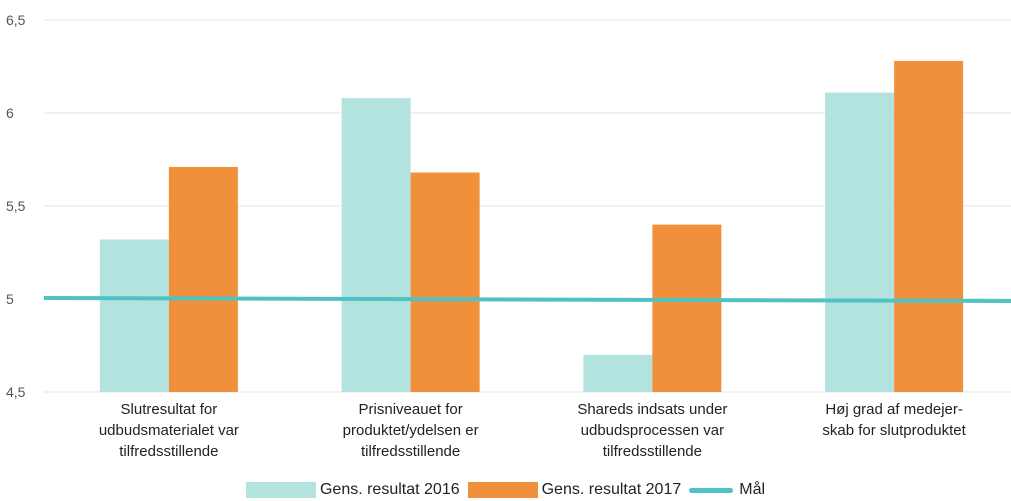 The width and height of the screenshot is (1011, 501). I want to click on legend-item-target: Mål, so click(727, 490).